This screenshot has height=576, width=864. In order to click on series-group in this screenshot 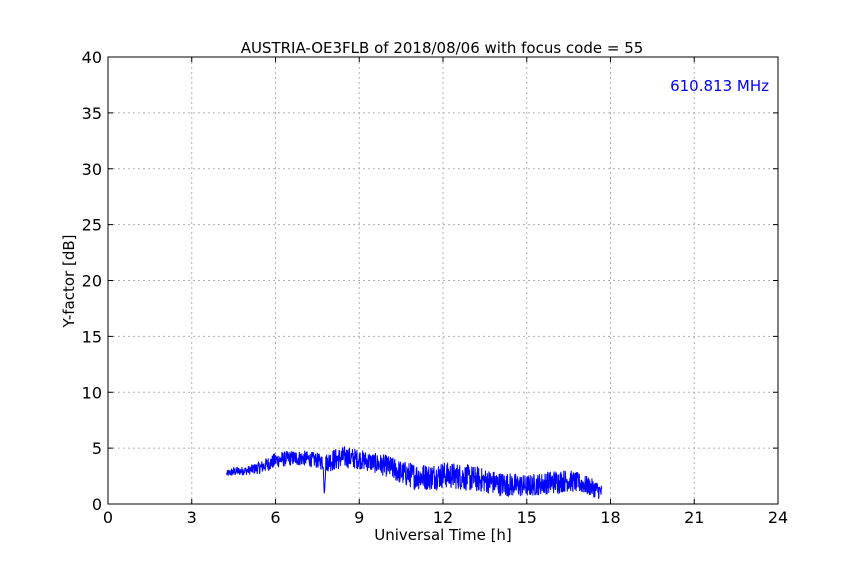, I will do `click(414, 473)`.